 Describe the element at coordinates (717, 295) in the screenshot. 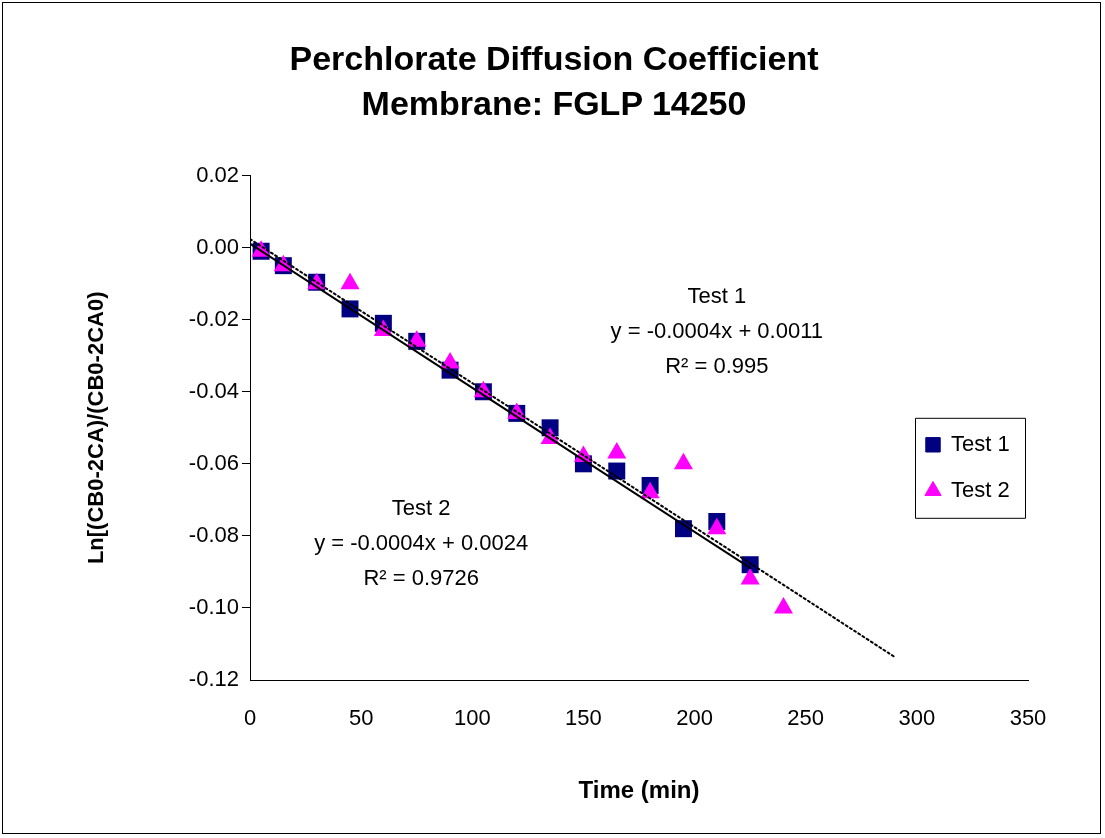

I see `annotation: Test 1` at that location.